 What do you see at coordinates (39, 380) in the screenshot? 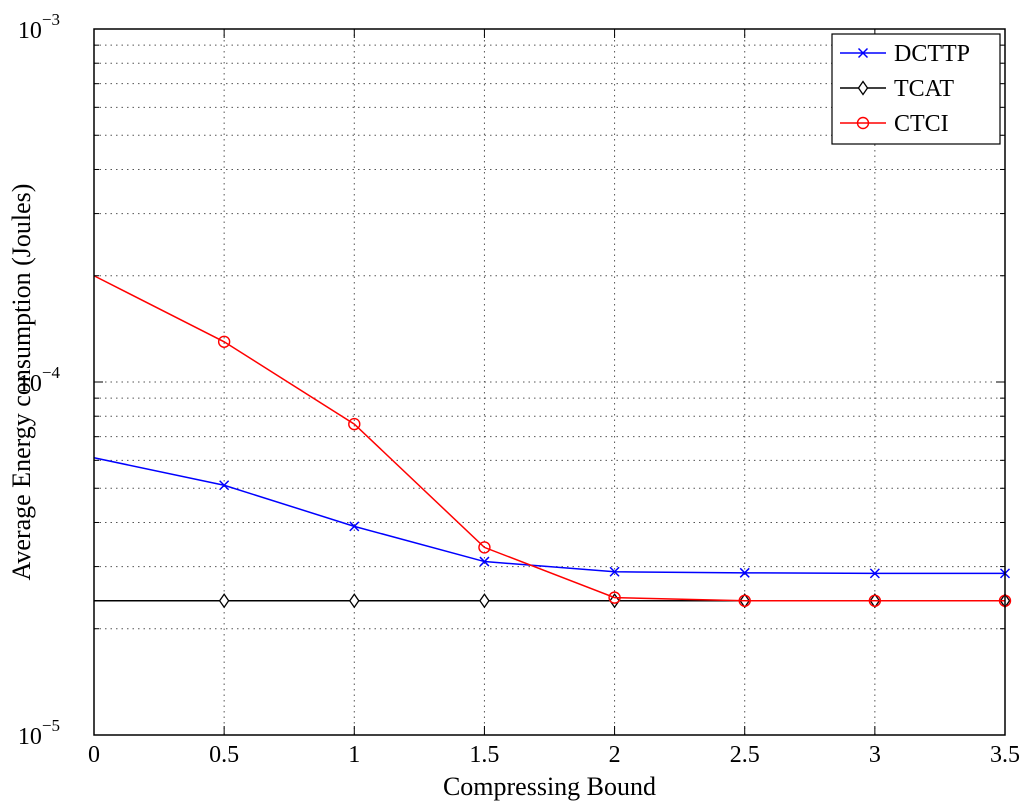
I see `y-tick-label: 10⁻⁴` at bounding box center [39, 380].